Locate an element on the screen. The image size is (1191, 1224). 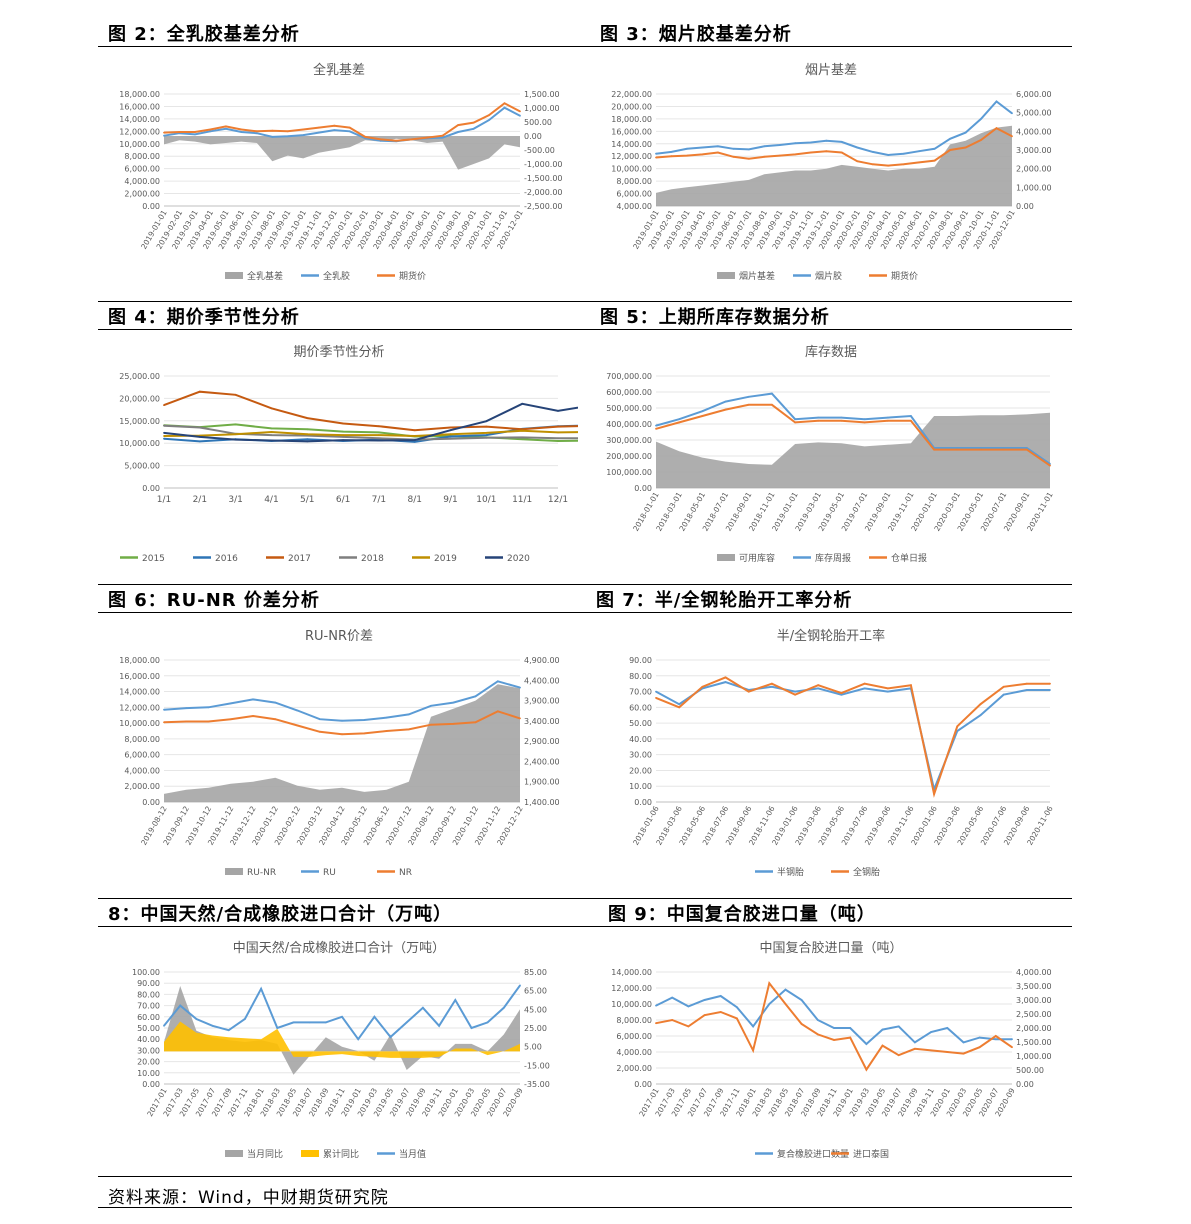
chart-title: 全乳基差 is located at coordinates (339, 70).